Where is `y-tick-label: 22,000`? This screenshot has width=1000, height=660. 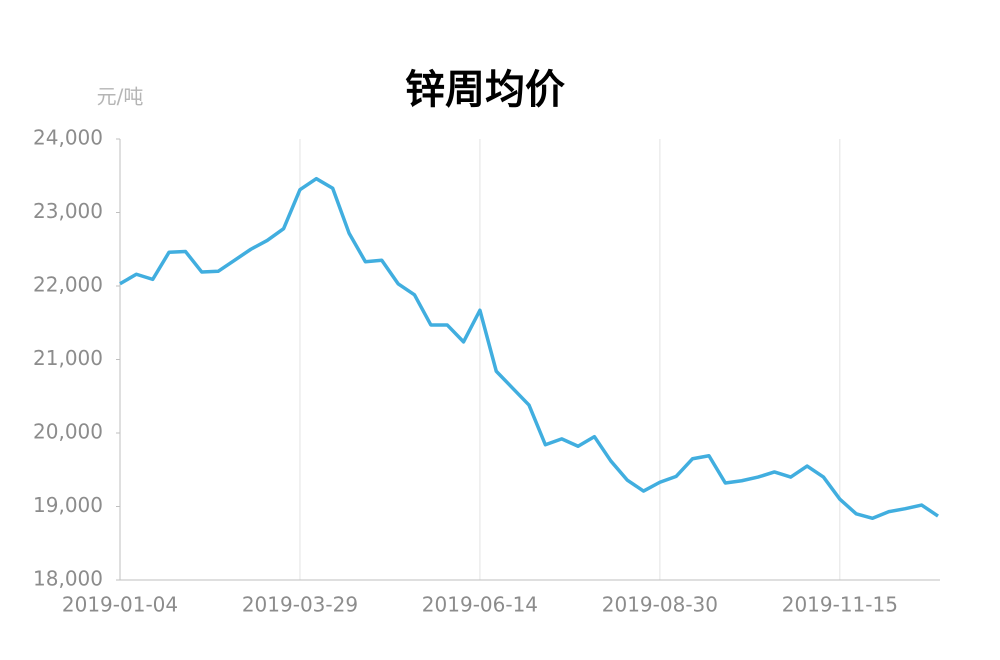
y-tick-label: 22,000 is located at coordinates (68, 285).